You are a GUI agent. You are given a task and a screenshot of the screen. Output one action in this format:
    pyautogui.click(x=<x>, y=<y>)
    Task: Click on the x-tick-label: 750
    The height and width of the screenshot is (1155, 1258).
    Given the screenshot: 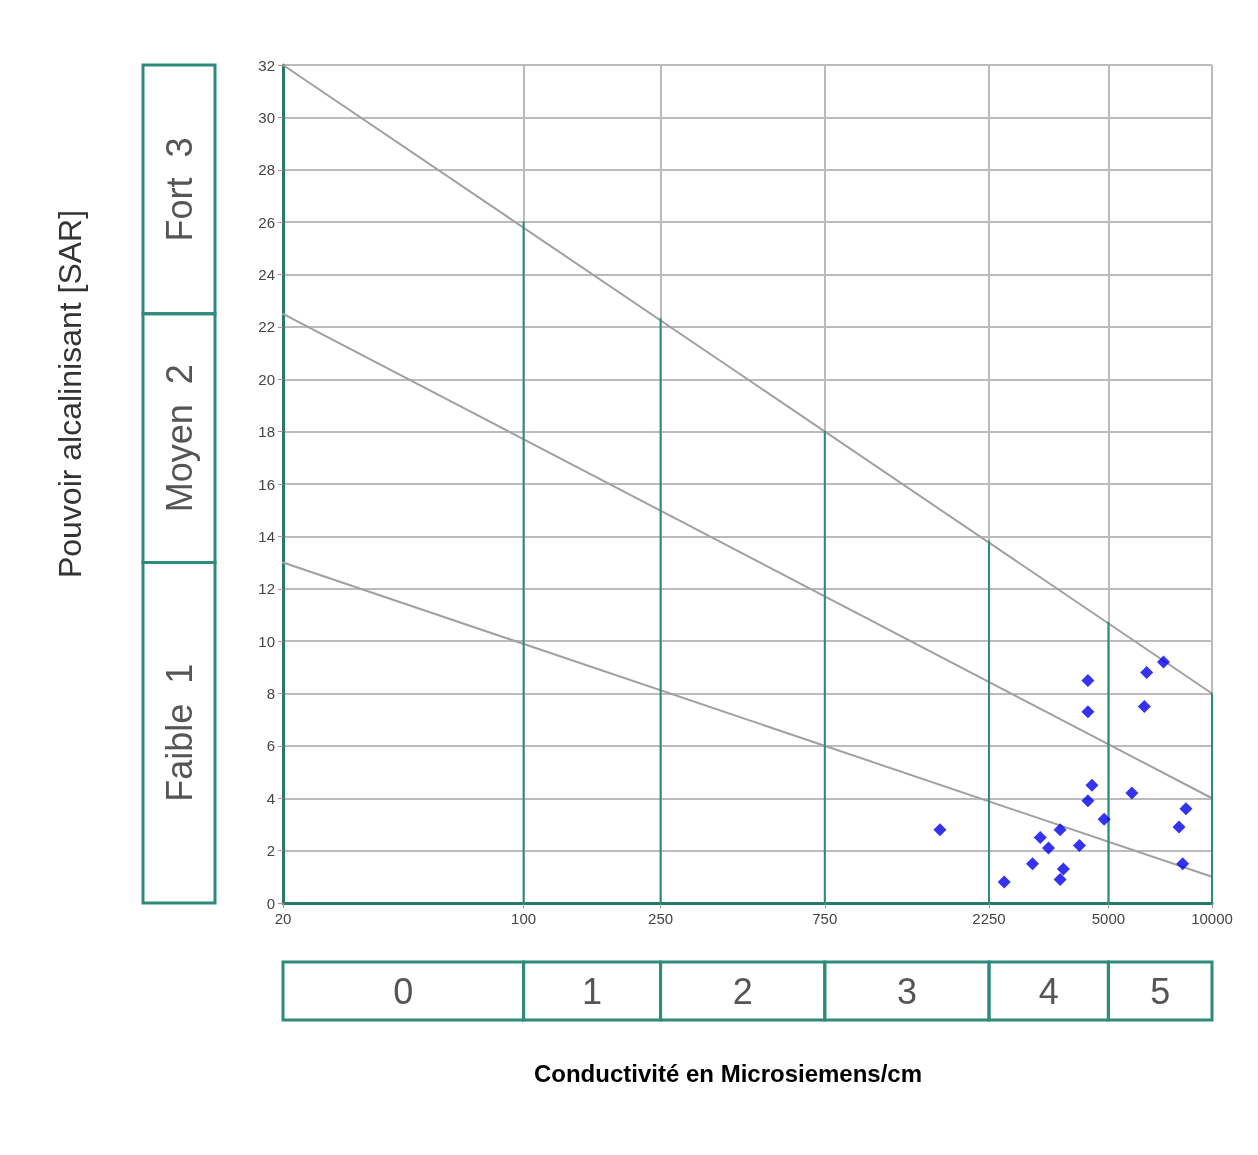 What is the action you would take?
    pyautogui.click(x=825, y=918)
    